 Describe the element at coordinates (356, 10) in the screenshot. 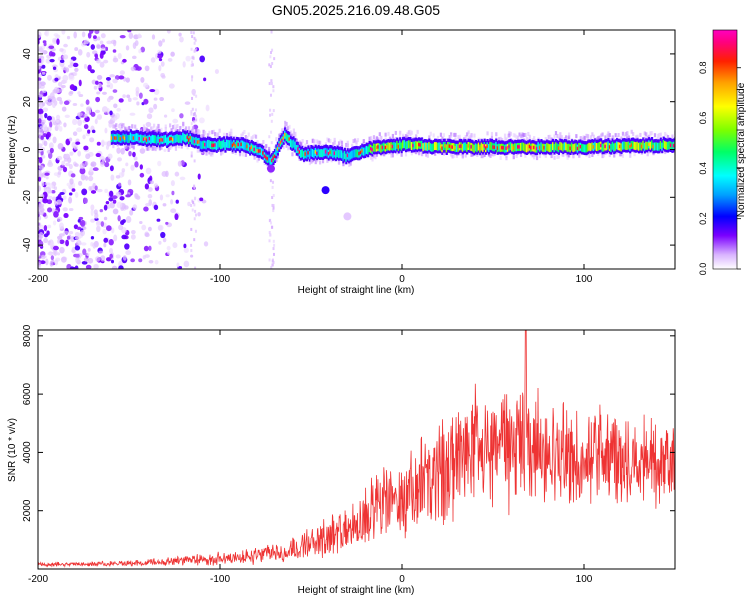

I see `figure-title: GN05.2025.216.09.48.G05` at that location.